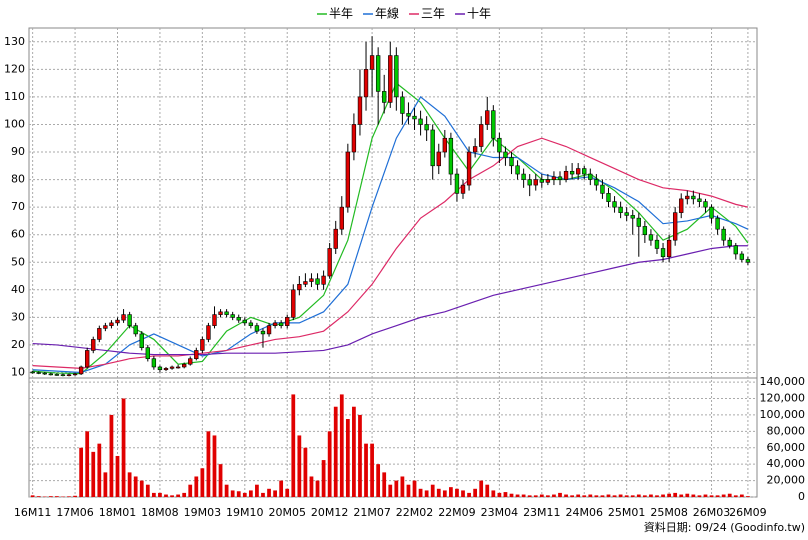 The image size is (808, 540). Describe the element at coordinates (18, 316) in the screenshot. I see `y-tick-label: 30` at that location.